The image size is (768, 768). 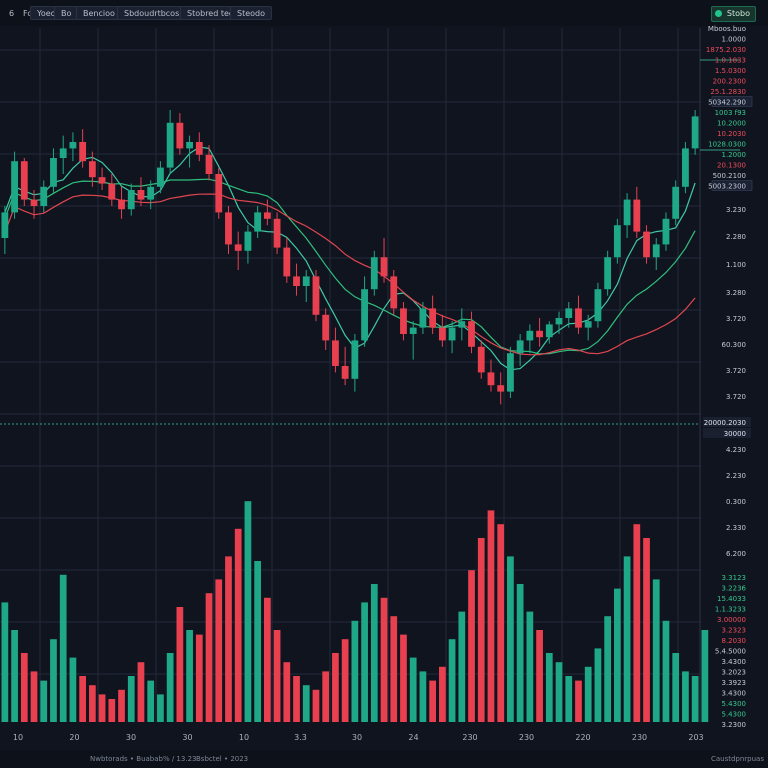 I want to click on toolbar-button-4: Sbdoudrtbcos, so click(x=152, y=13).